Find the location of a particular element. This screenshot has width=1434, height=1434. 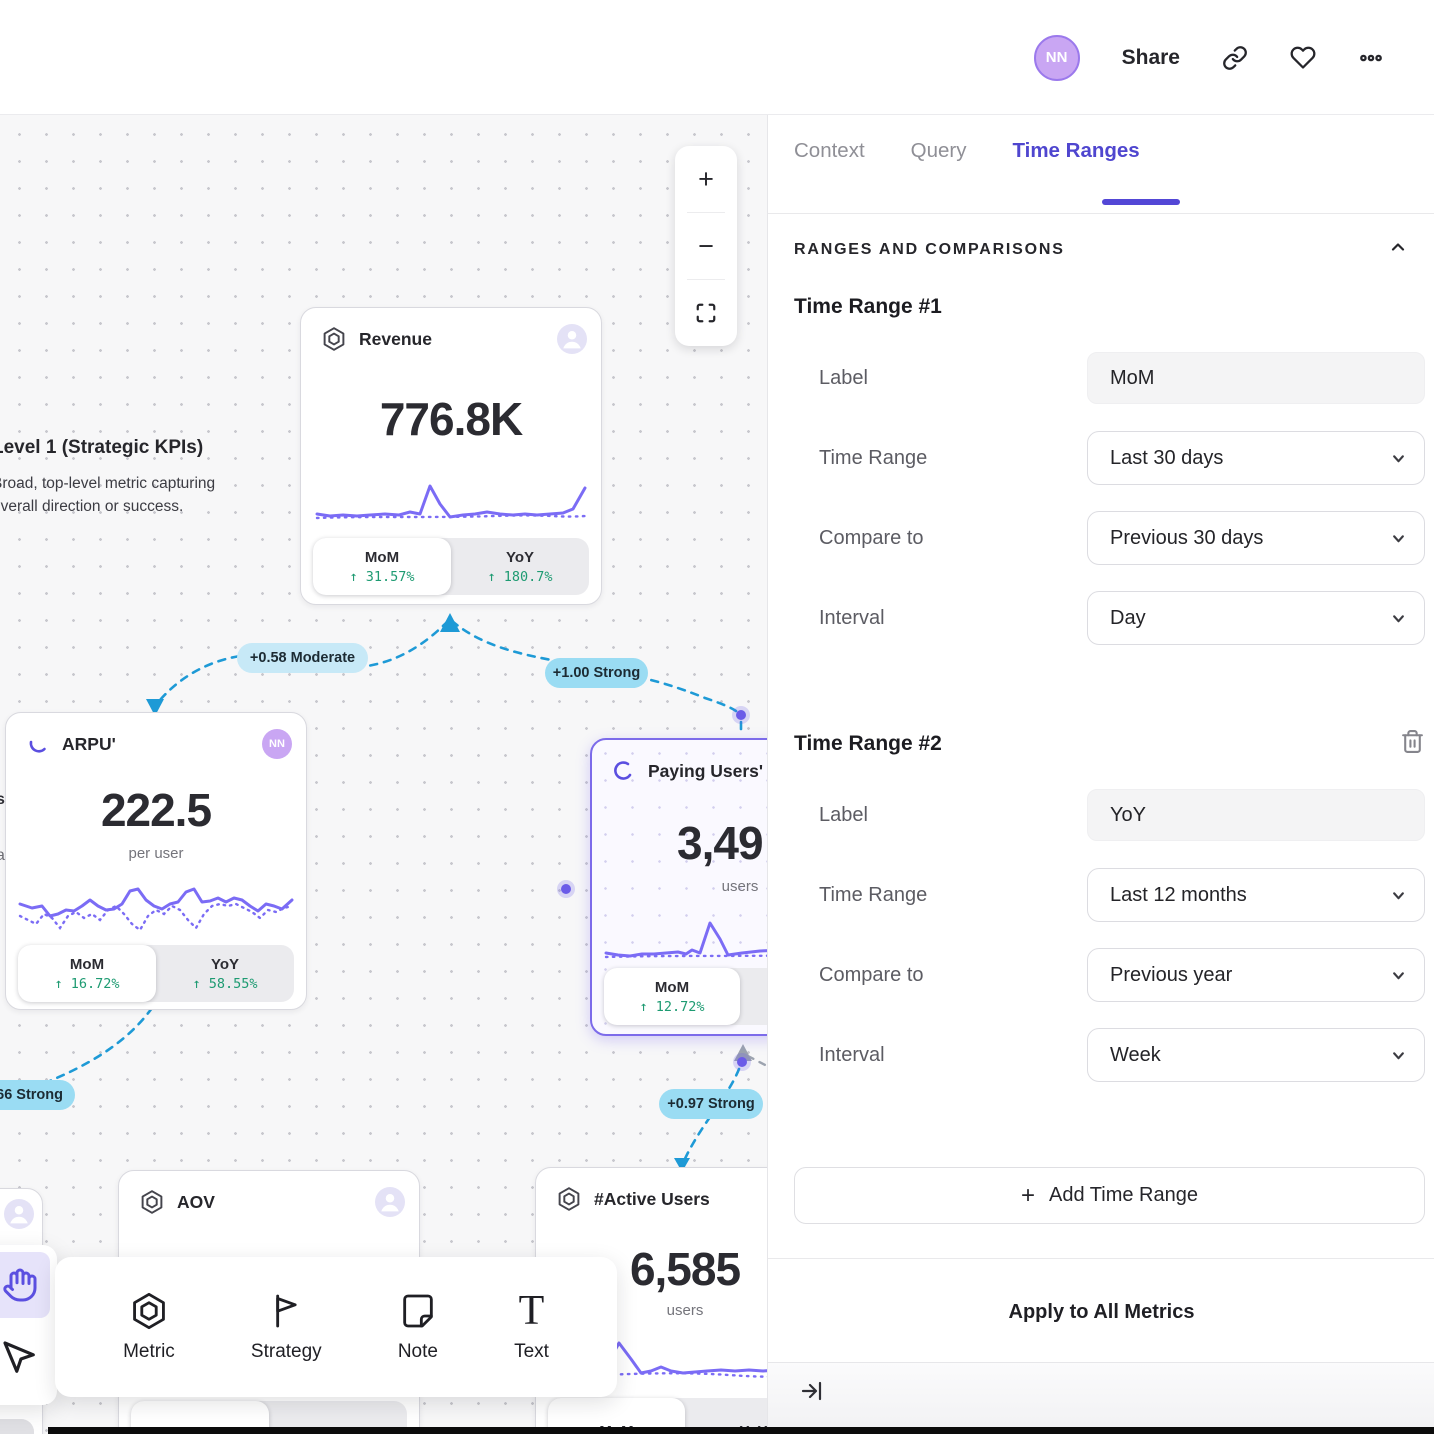

delete-time-range-trash-icon is located at coordinates (1412, 744).